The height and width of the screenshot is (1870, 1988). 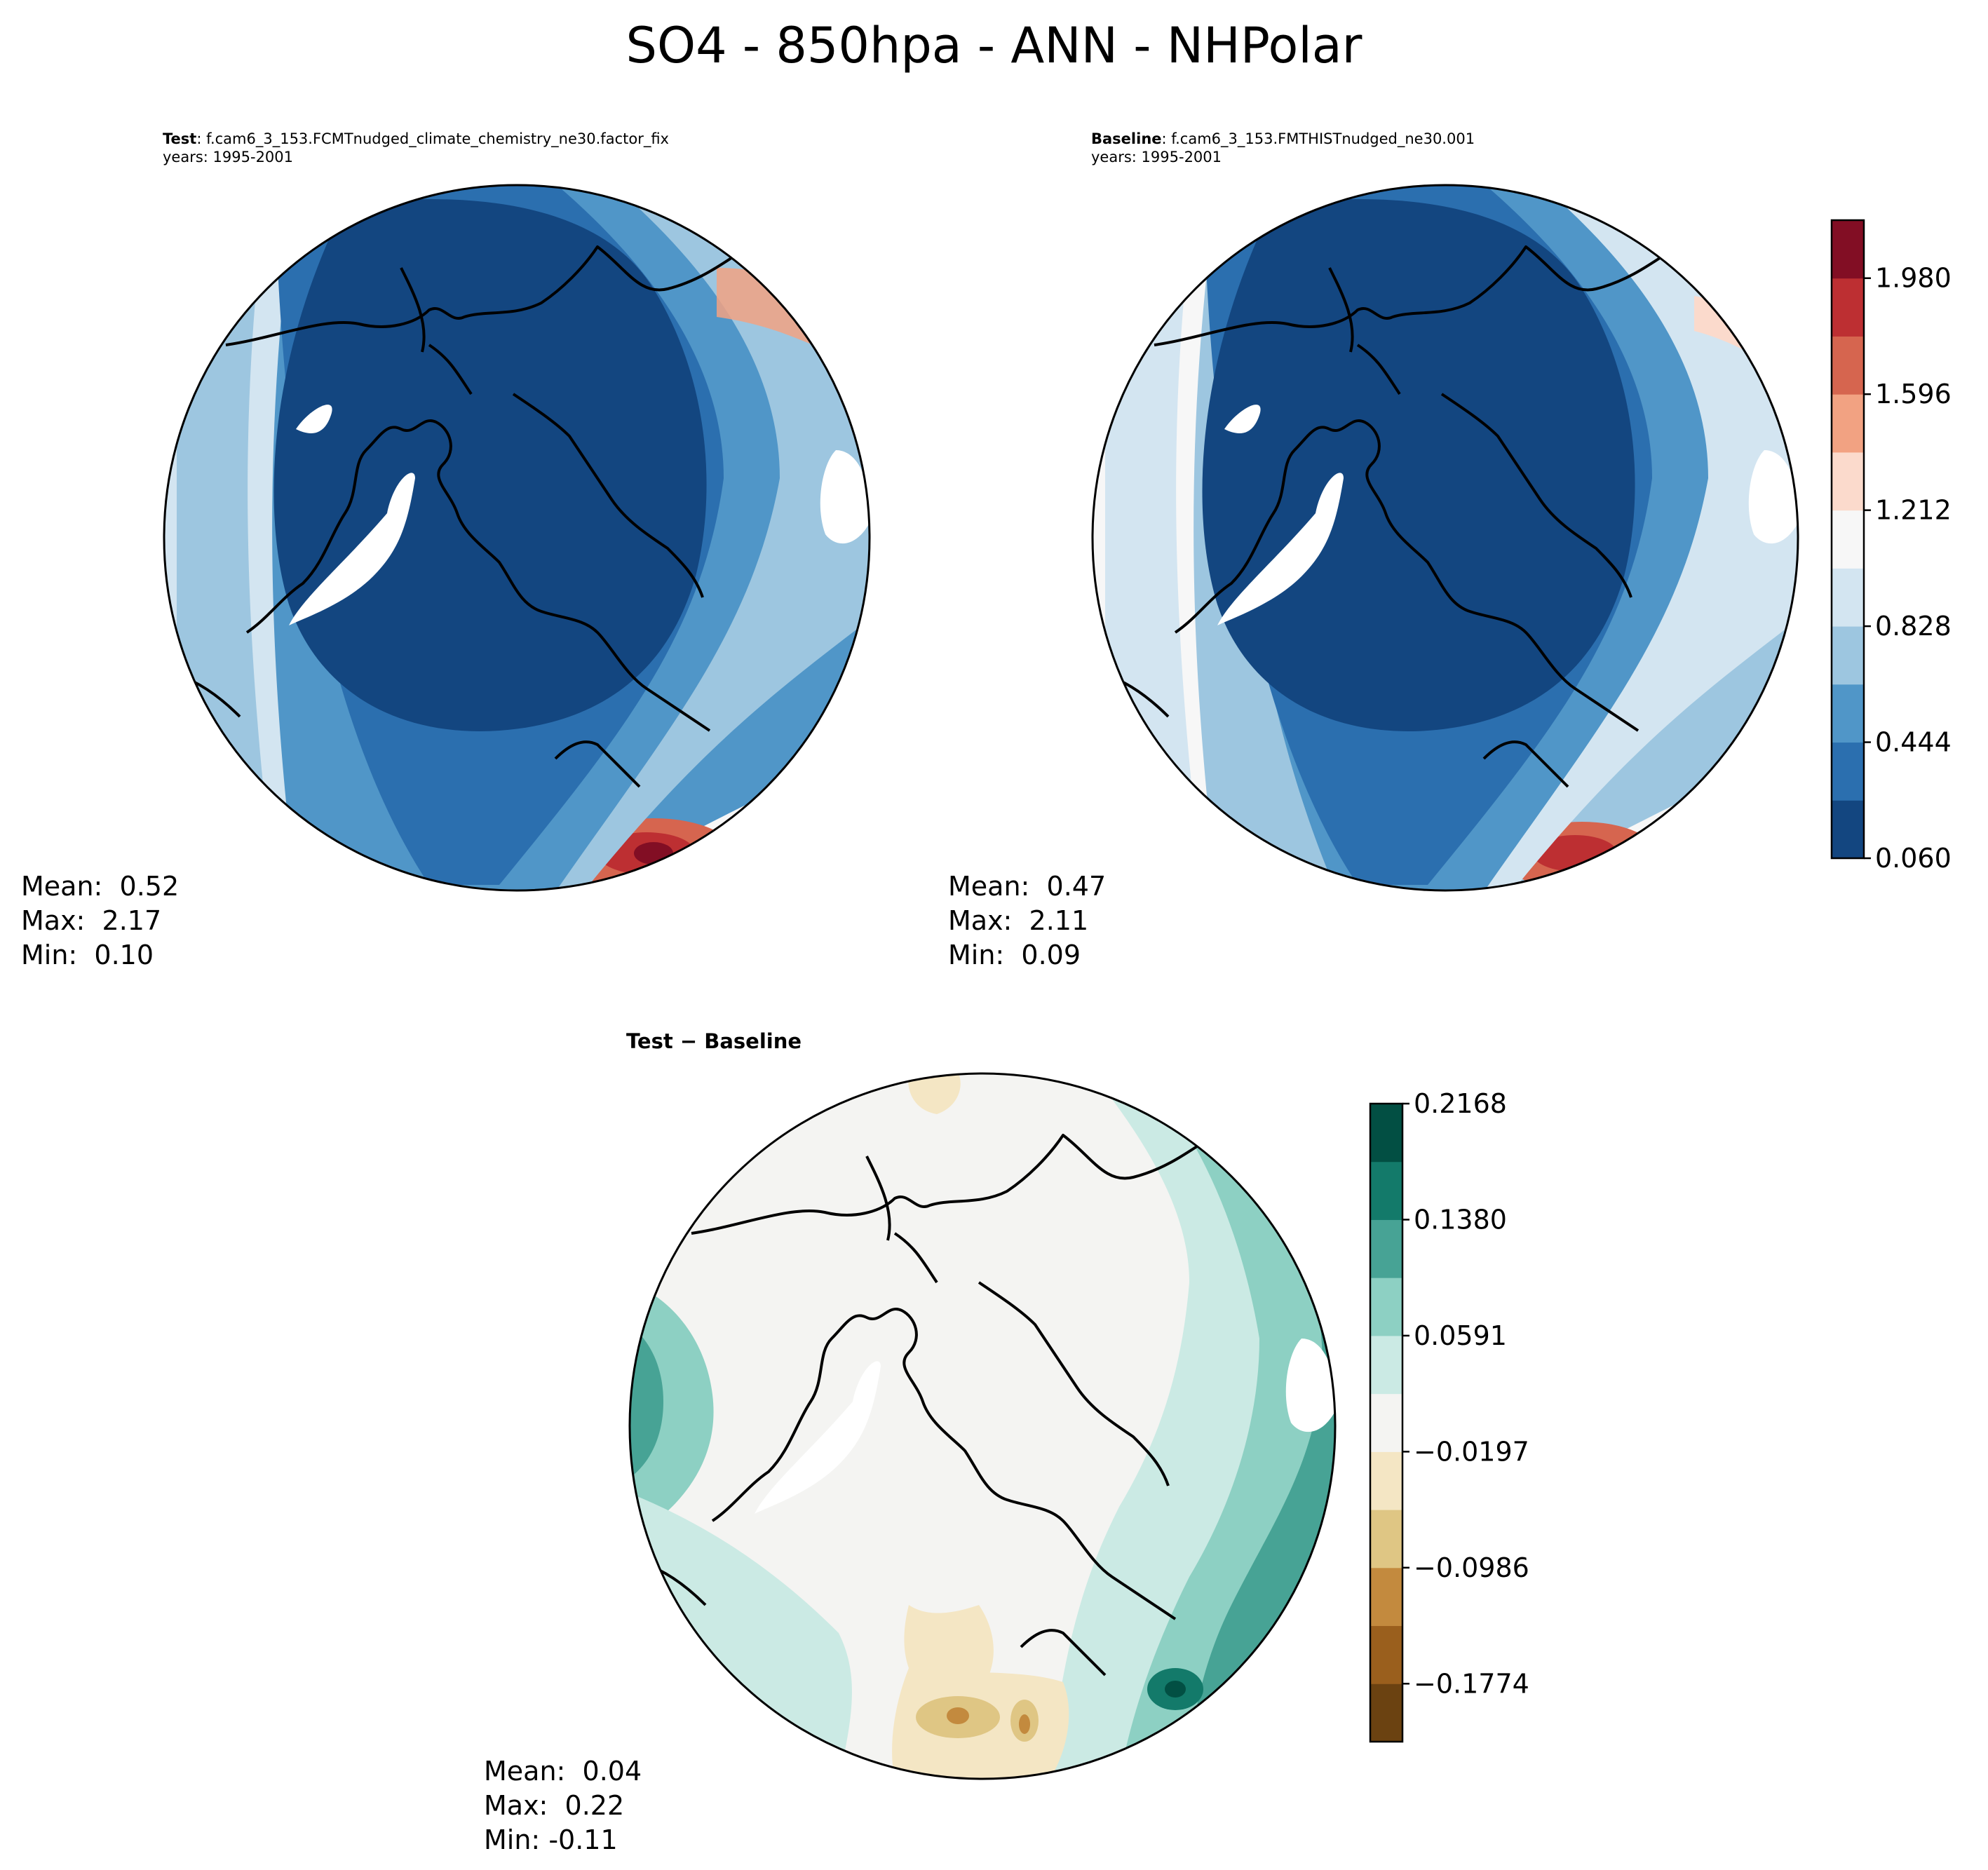 What do you see at coordinates (951, 1394) in the screenshot?
I see `diff-coastlines` at bounding box center [951, 1394].